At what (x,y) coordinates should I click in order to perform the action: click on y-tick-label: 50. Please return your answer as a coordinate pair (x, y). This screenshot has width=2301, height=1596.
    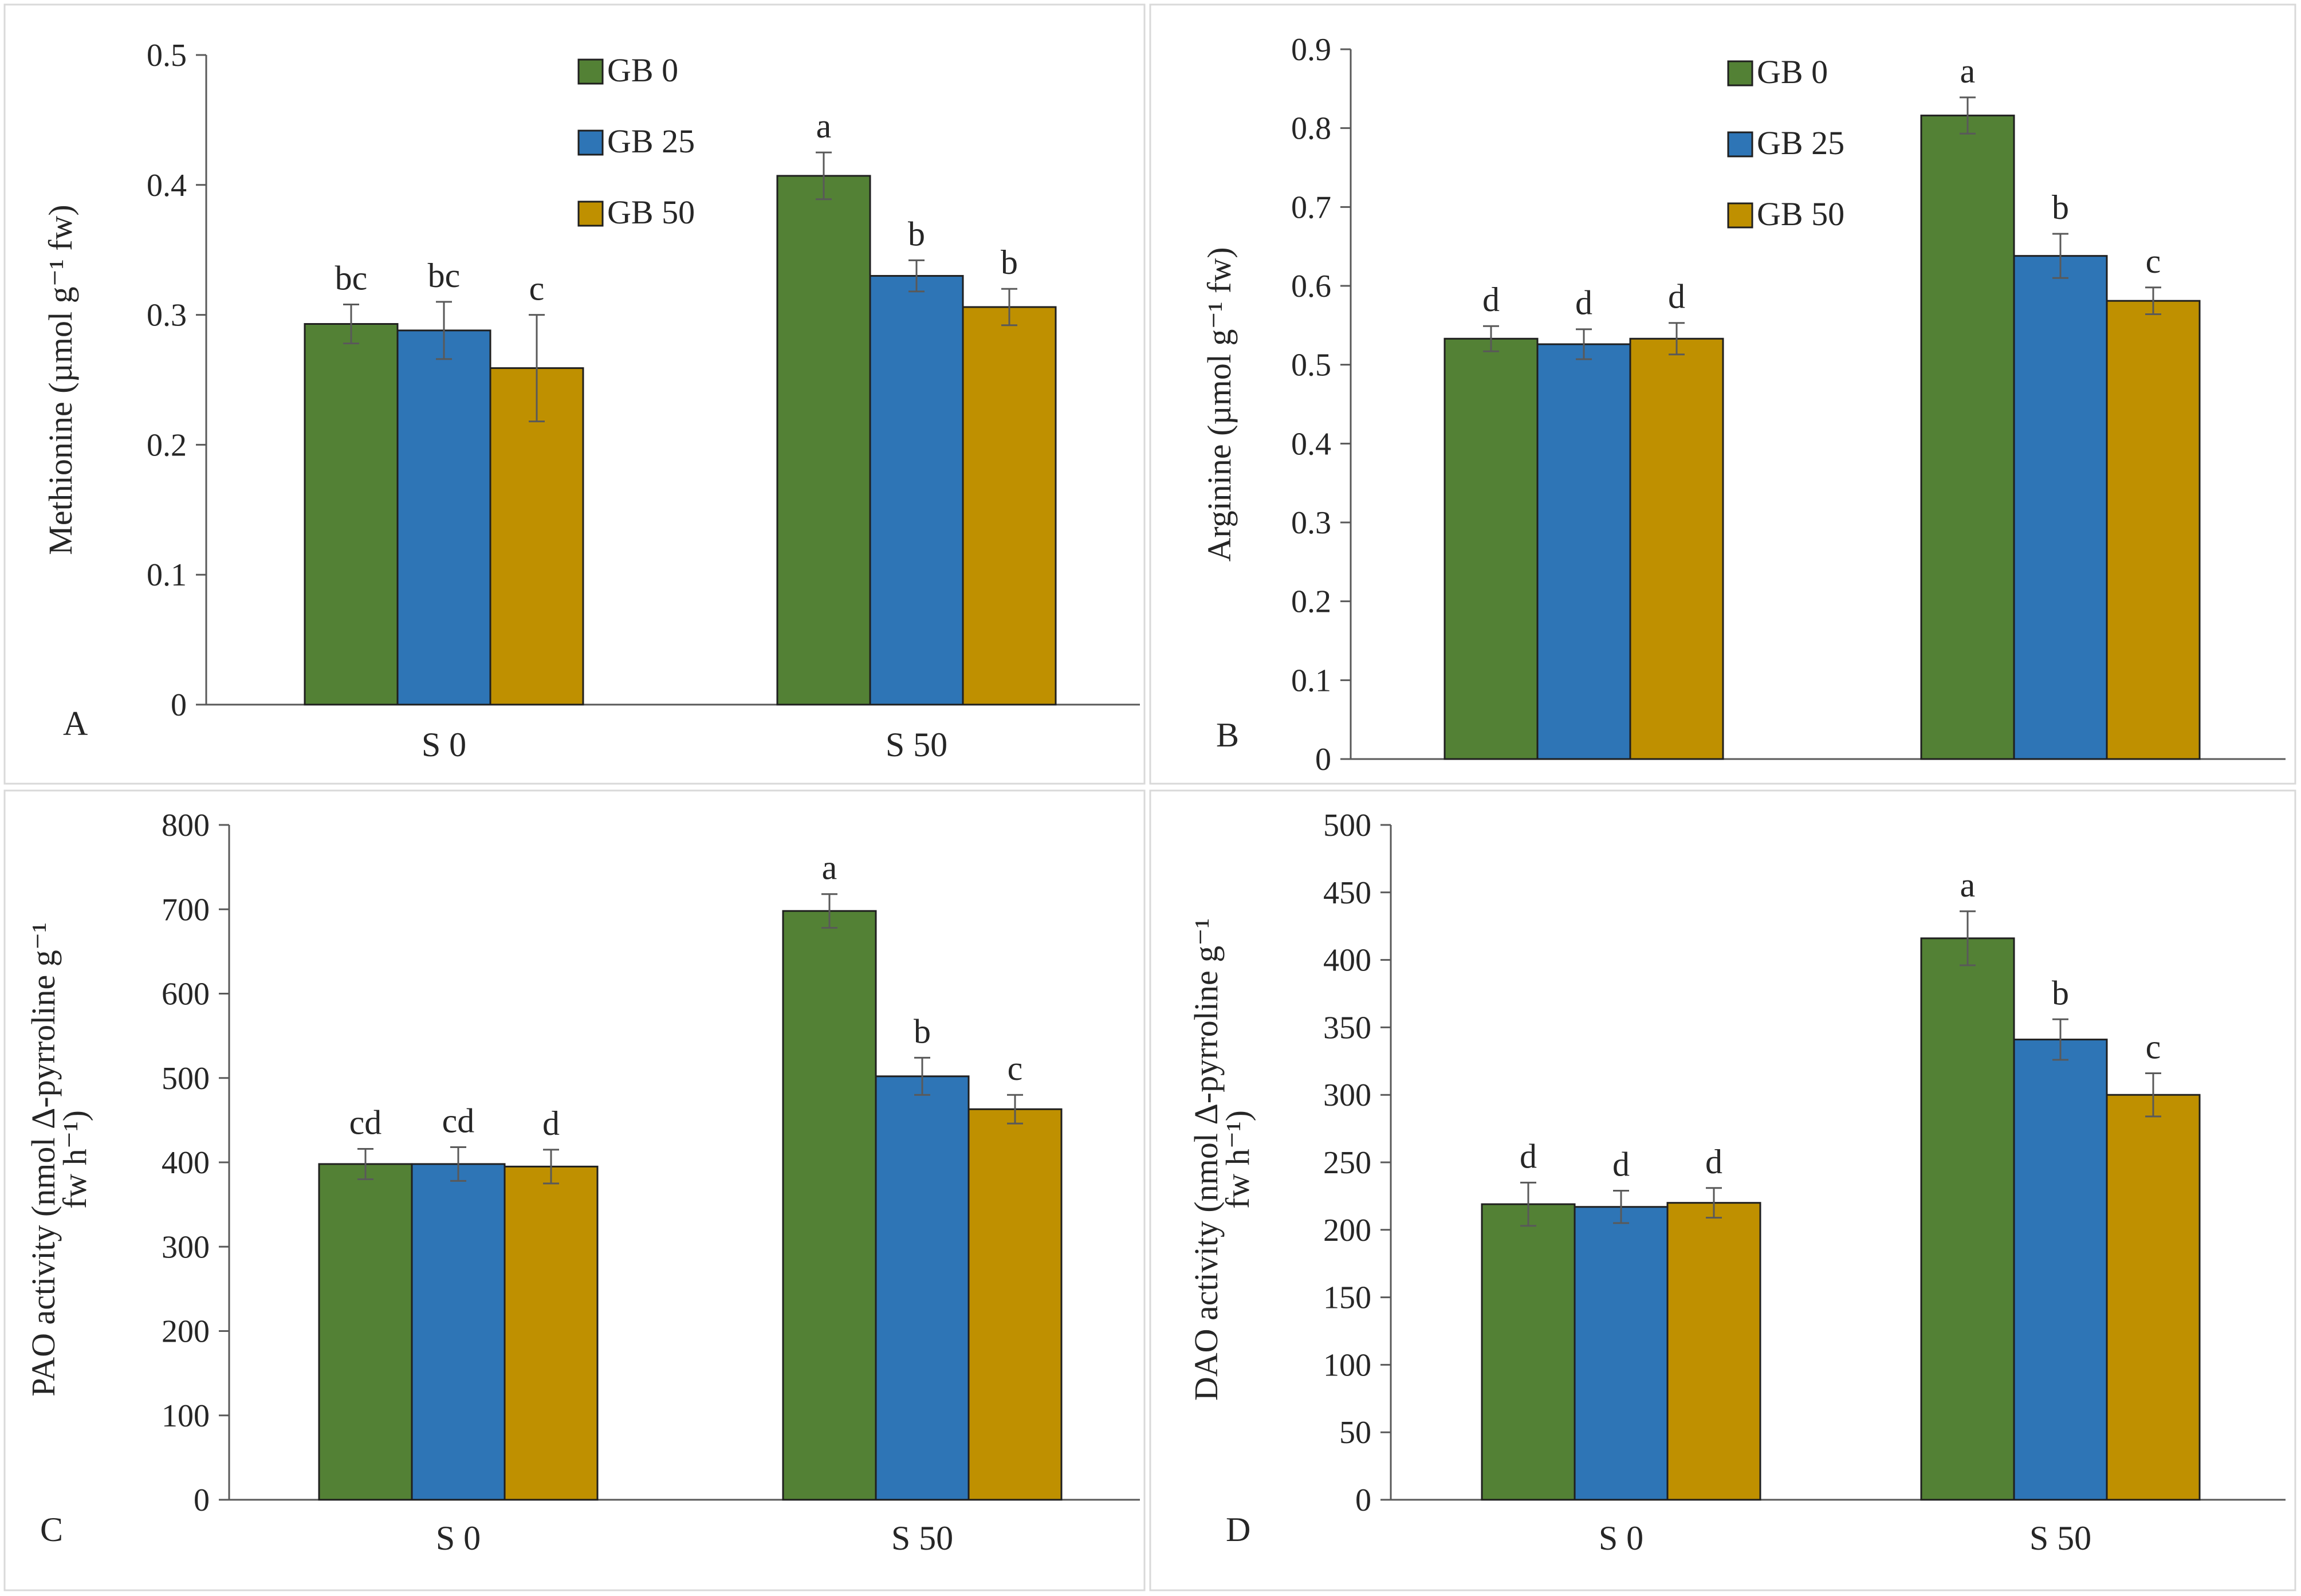
    Looking at the image, I should click on (1355, 1432).